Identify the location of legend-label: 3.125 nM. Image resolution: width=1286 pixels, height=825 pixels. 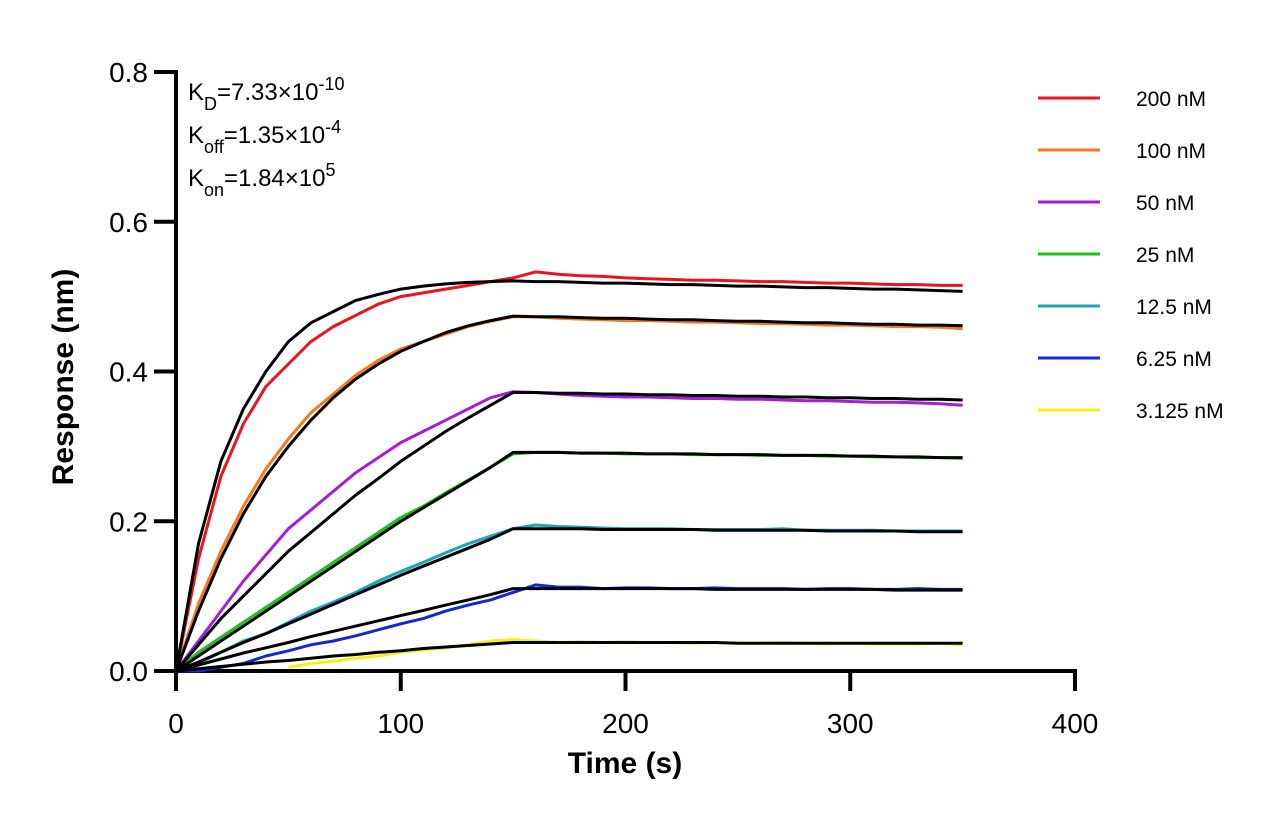
(1180, 411).